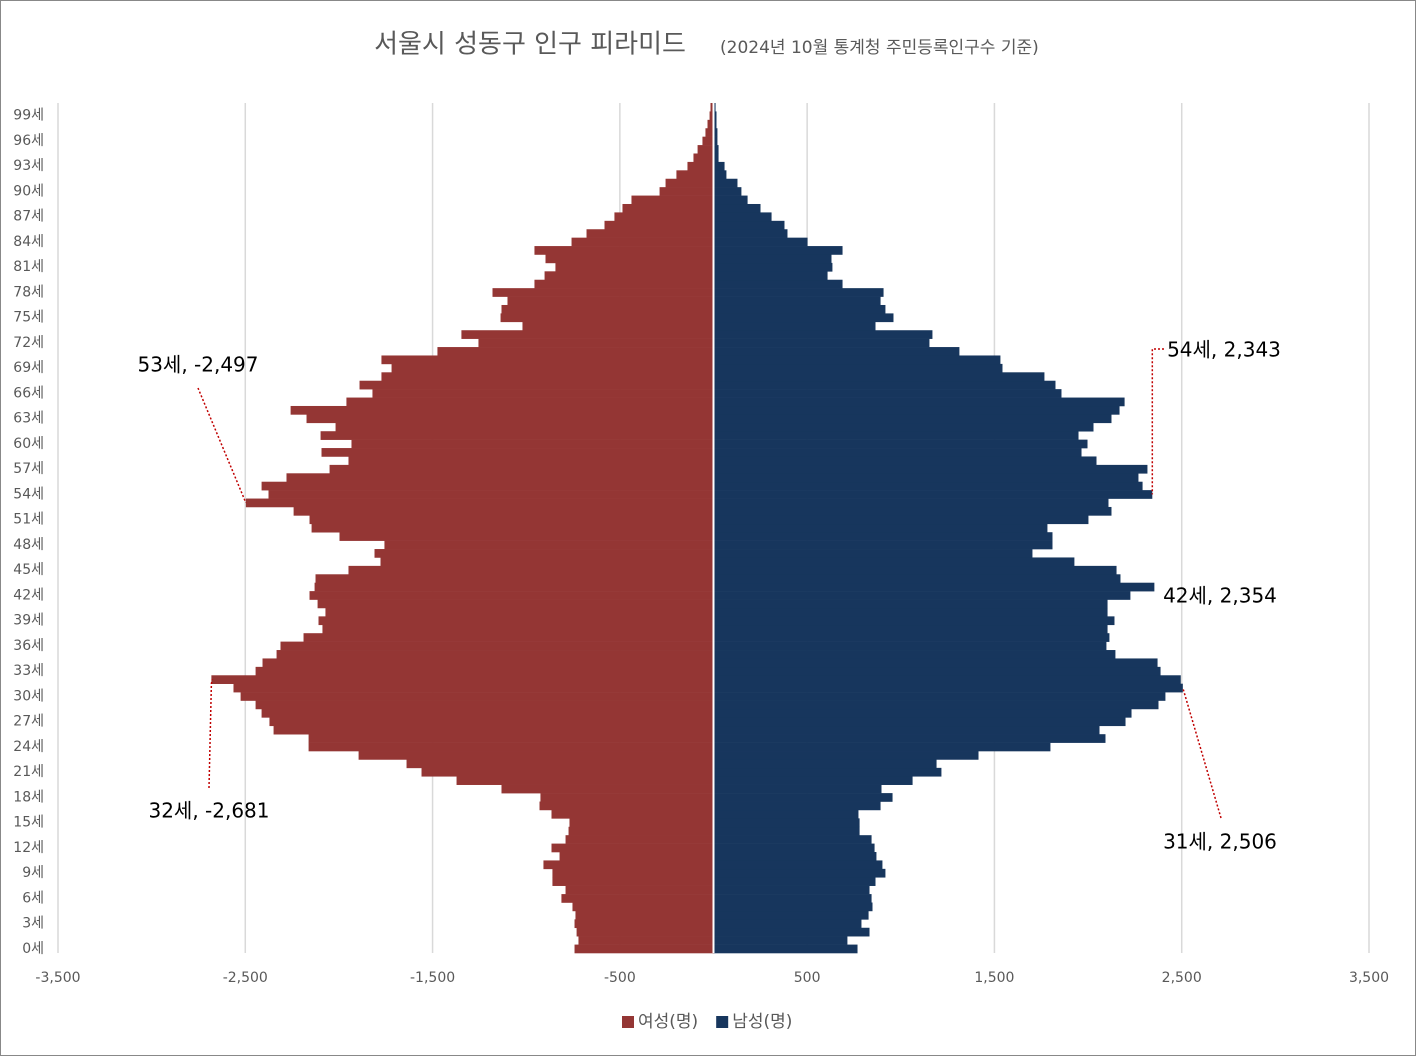  I want to click on y-tick-label: 30세, so click(28, 696).